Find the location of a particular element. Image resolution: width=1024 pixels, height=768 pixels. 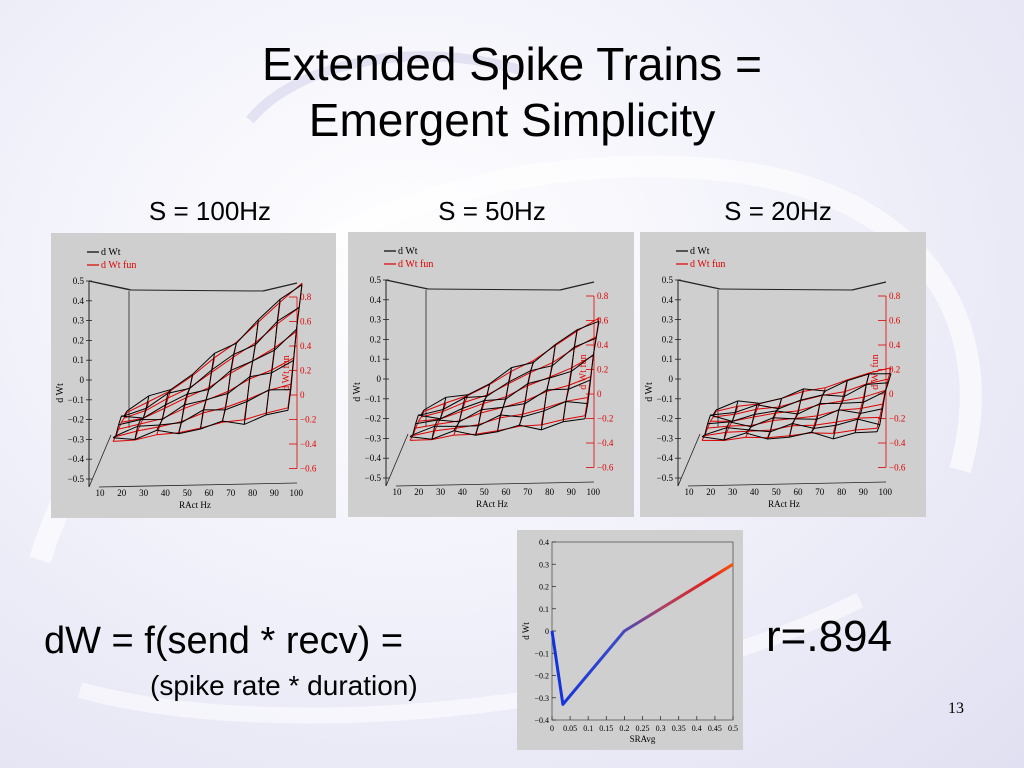

x-tick-label: 0.3 is located at coordinates (661, 728).